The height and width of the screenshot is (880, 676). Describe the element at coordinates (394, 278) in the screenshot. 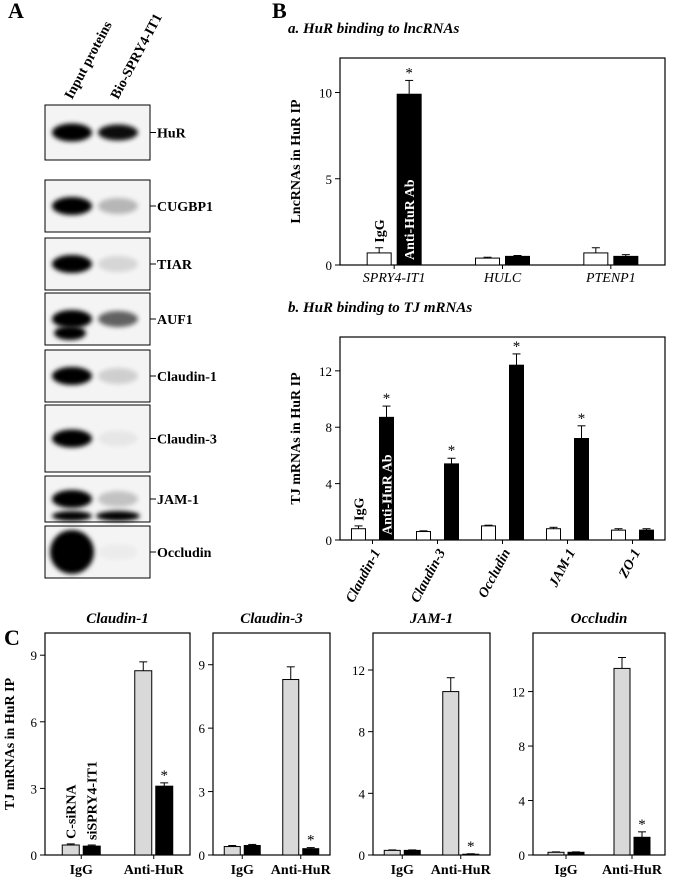

I see `x-tick-label: SPRY4-IT1` at that location.